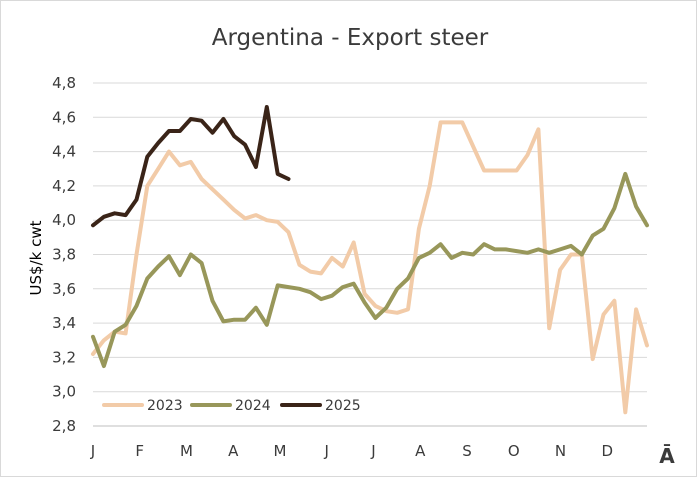 The height and width of the screenshot is (477, 697). Describe the element at coordinates (350, 38) in the screenshot. I see `chart-title: Argentina - Export steer` at that location.